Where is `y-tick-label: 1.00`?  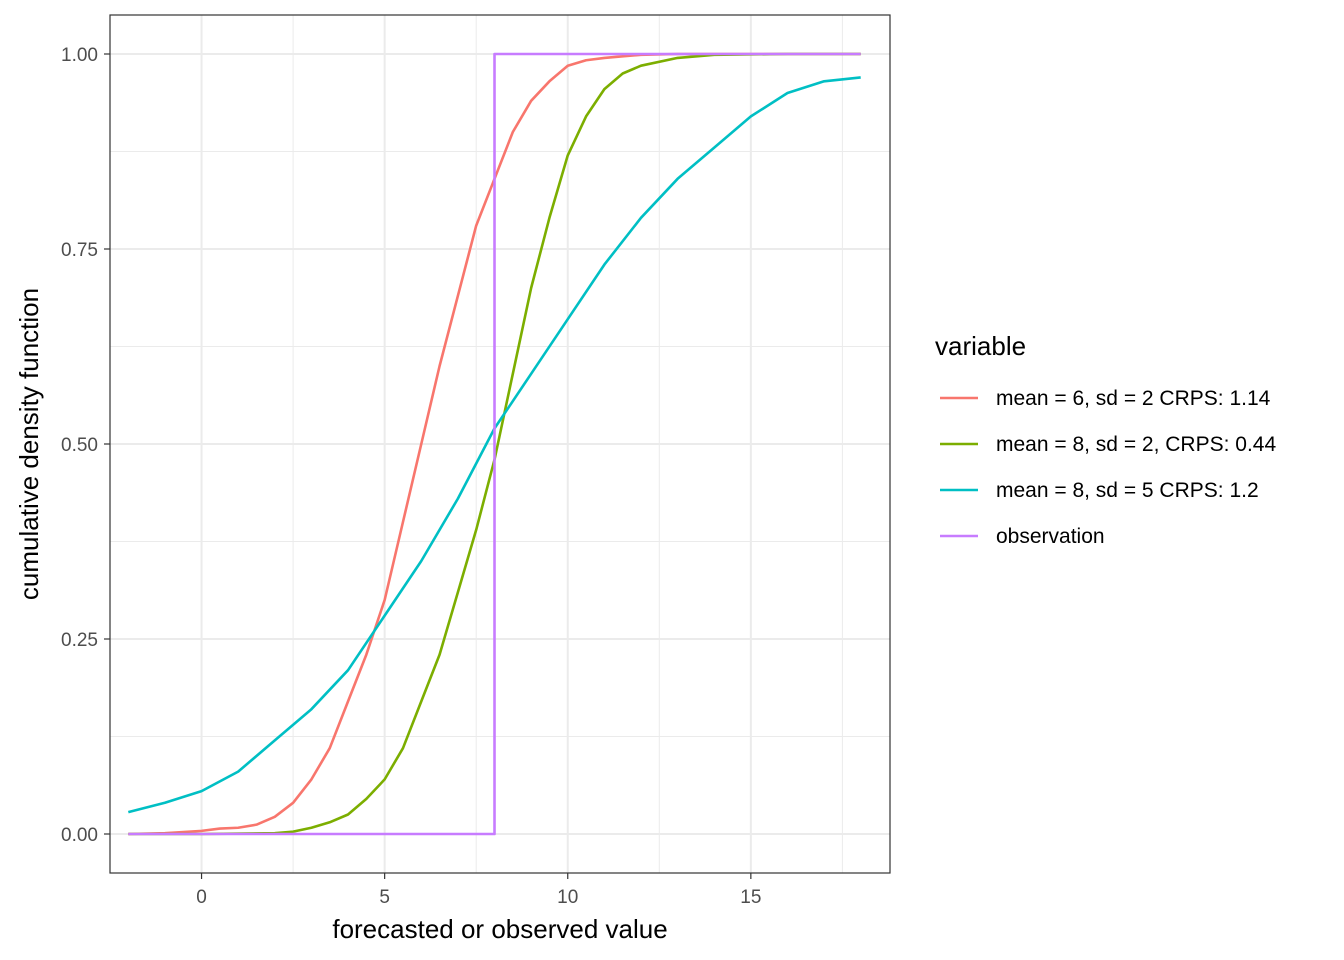
y-tick-label: 1.00 is located at coordinates (79, 55).